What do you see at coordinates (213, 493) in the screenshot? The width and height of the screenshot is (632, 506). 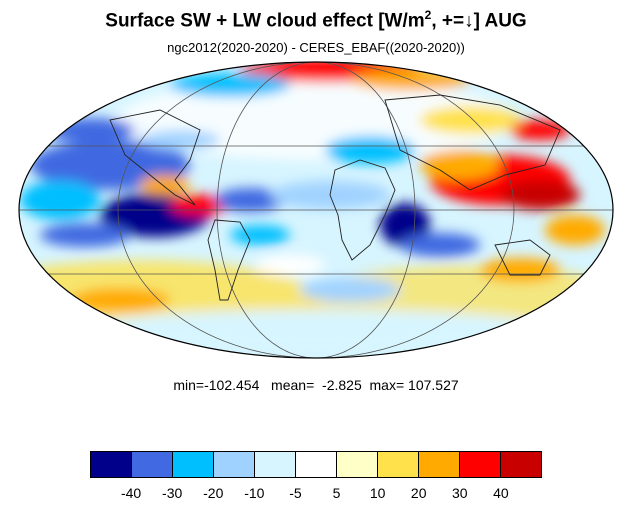 I see `colorbar-label: -20` at bounding box center [213, 493].